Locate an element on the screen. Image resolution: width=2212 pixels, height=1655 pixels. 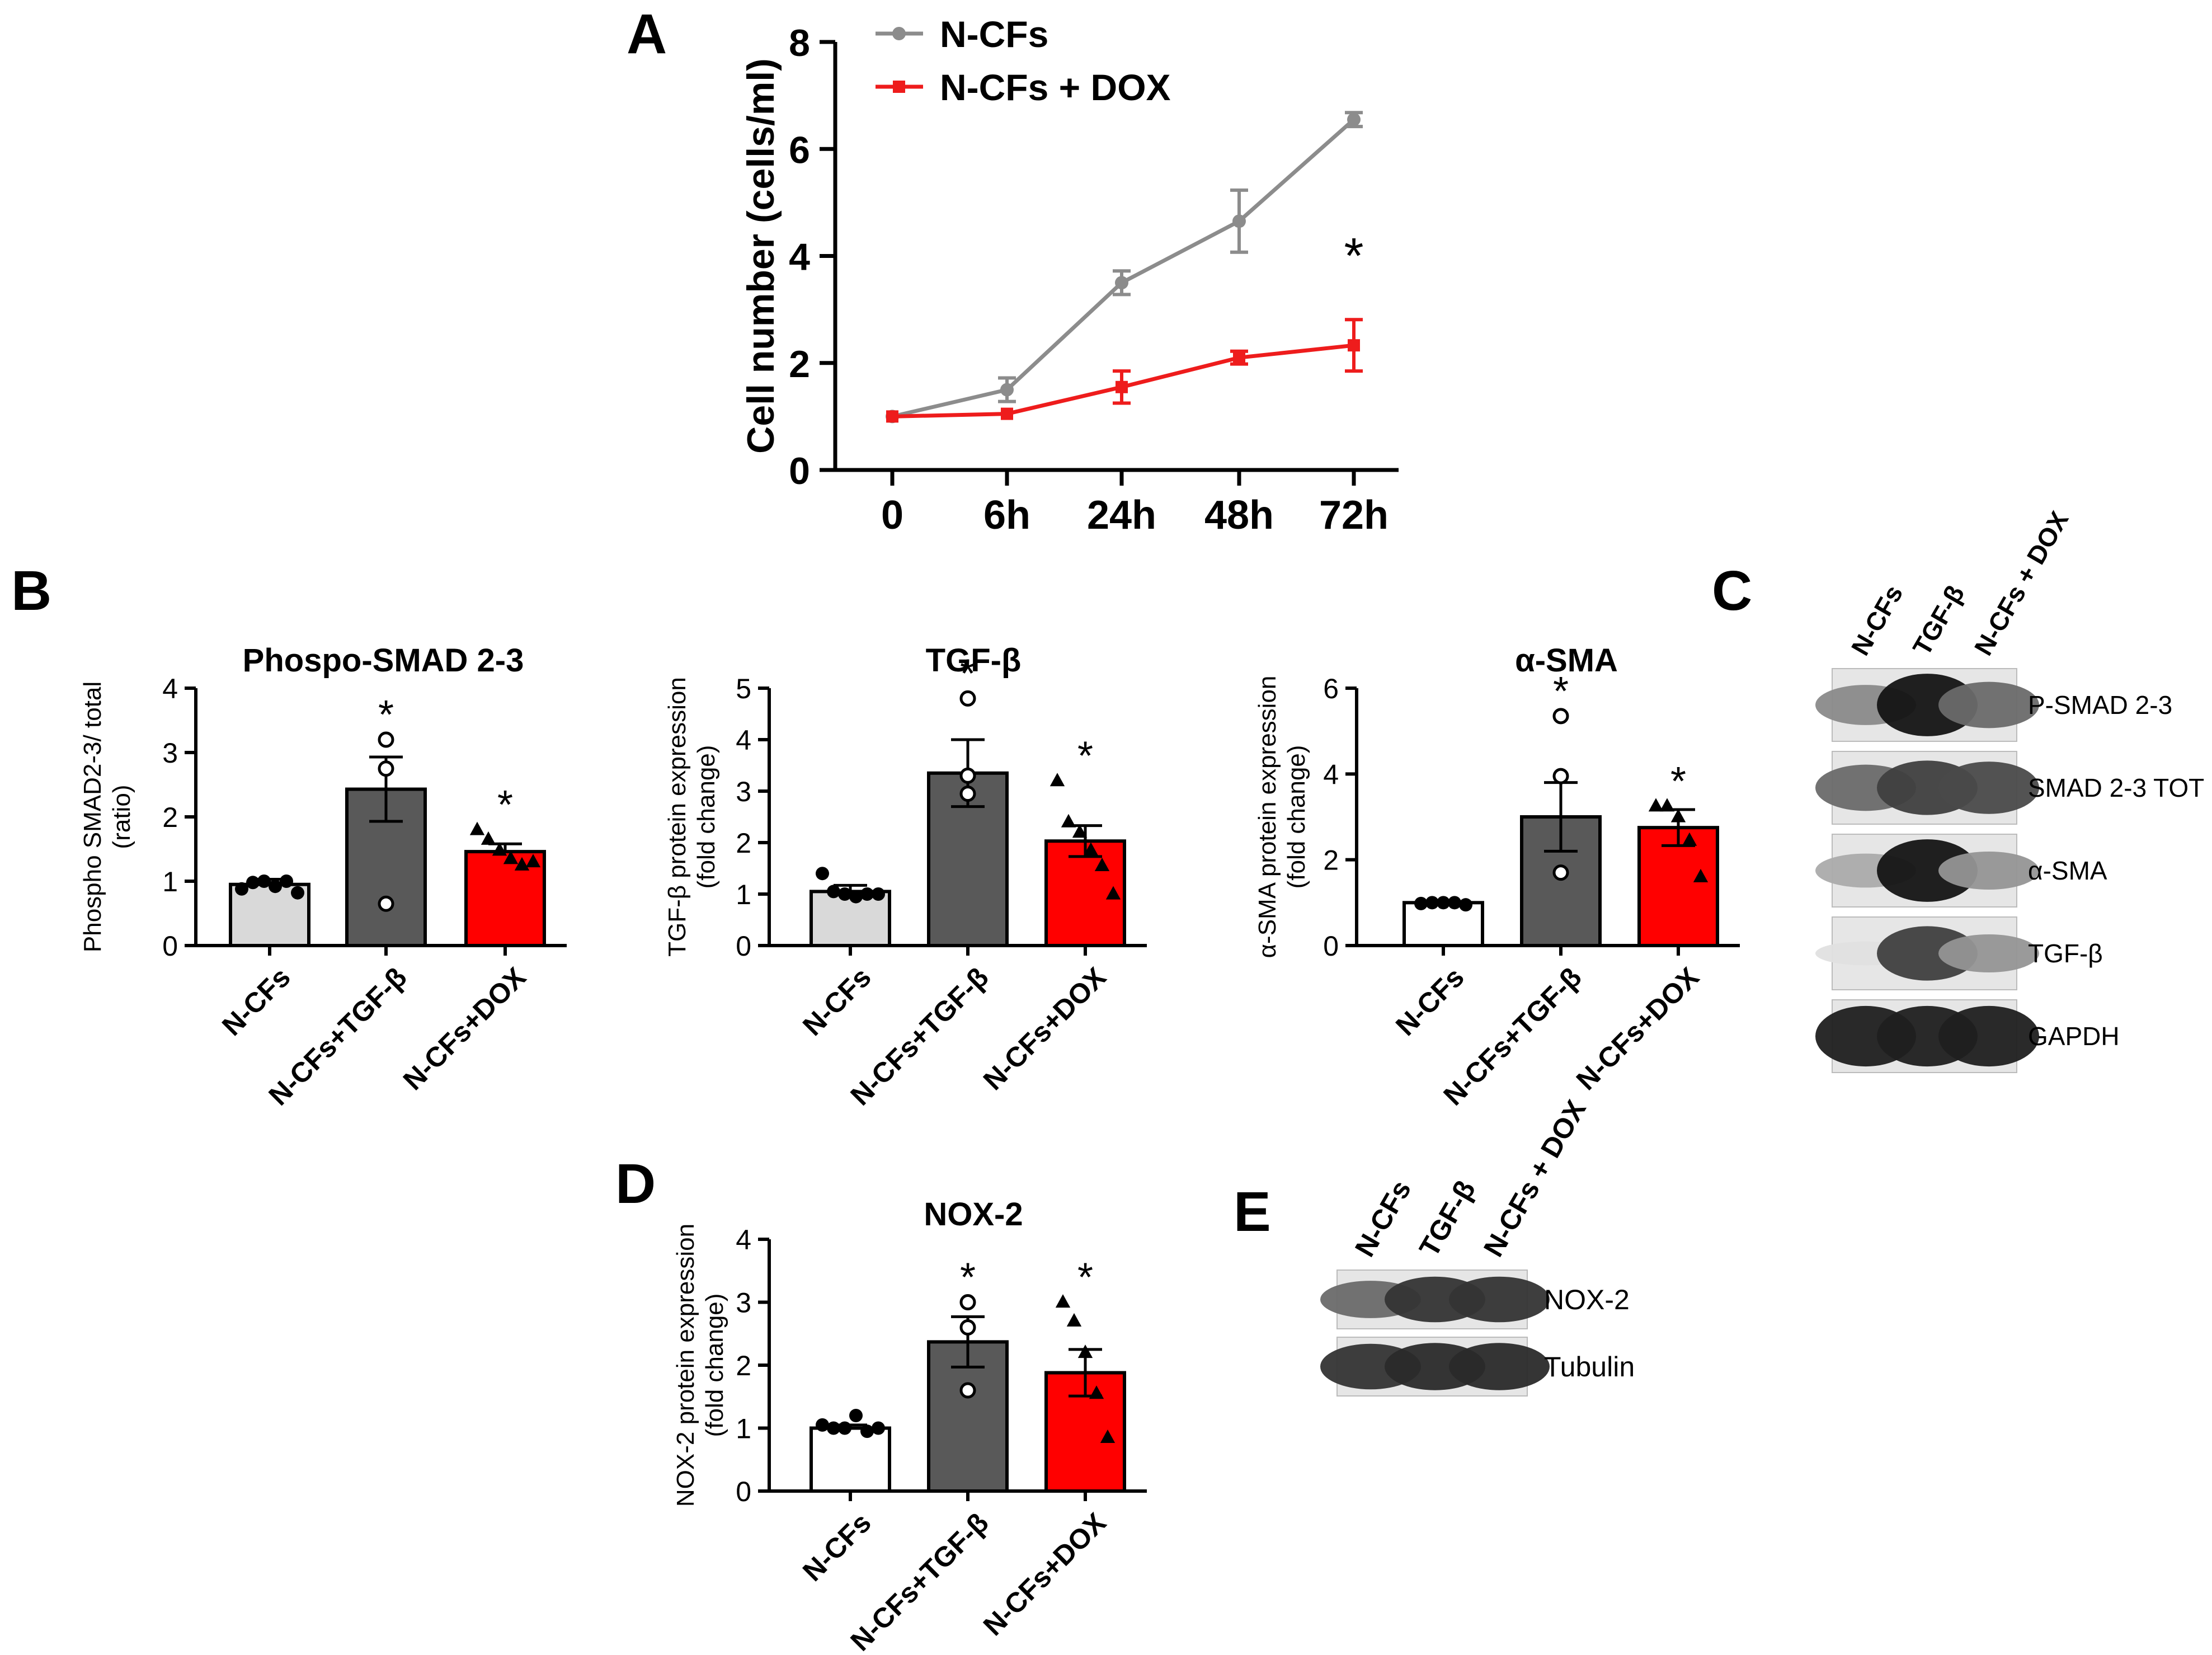
bar-group-n-cfs is located at coordinates (850, 1451).